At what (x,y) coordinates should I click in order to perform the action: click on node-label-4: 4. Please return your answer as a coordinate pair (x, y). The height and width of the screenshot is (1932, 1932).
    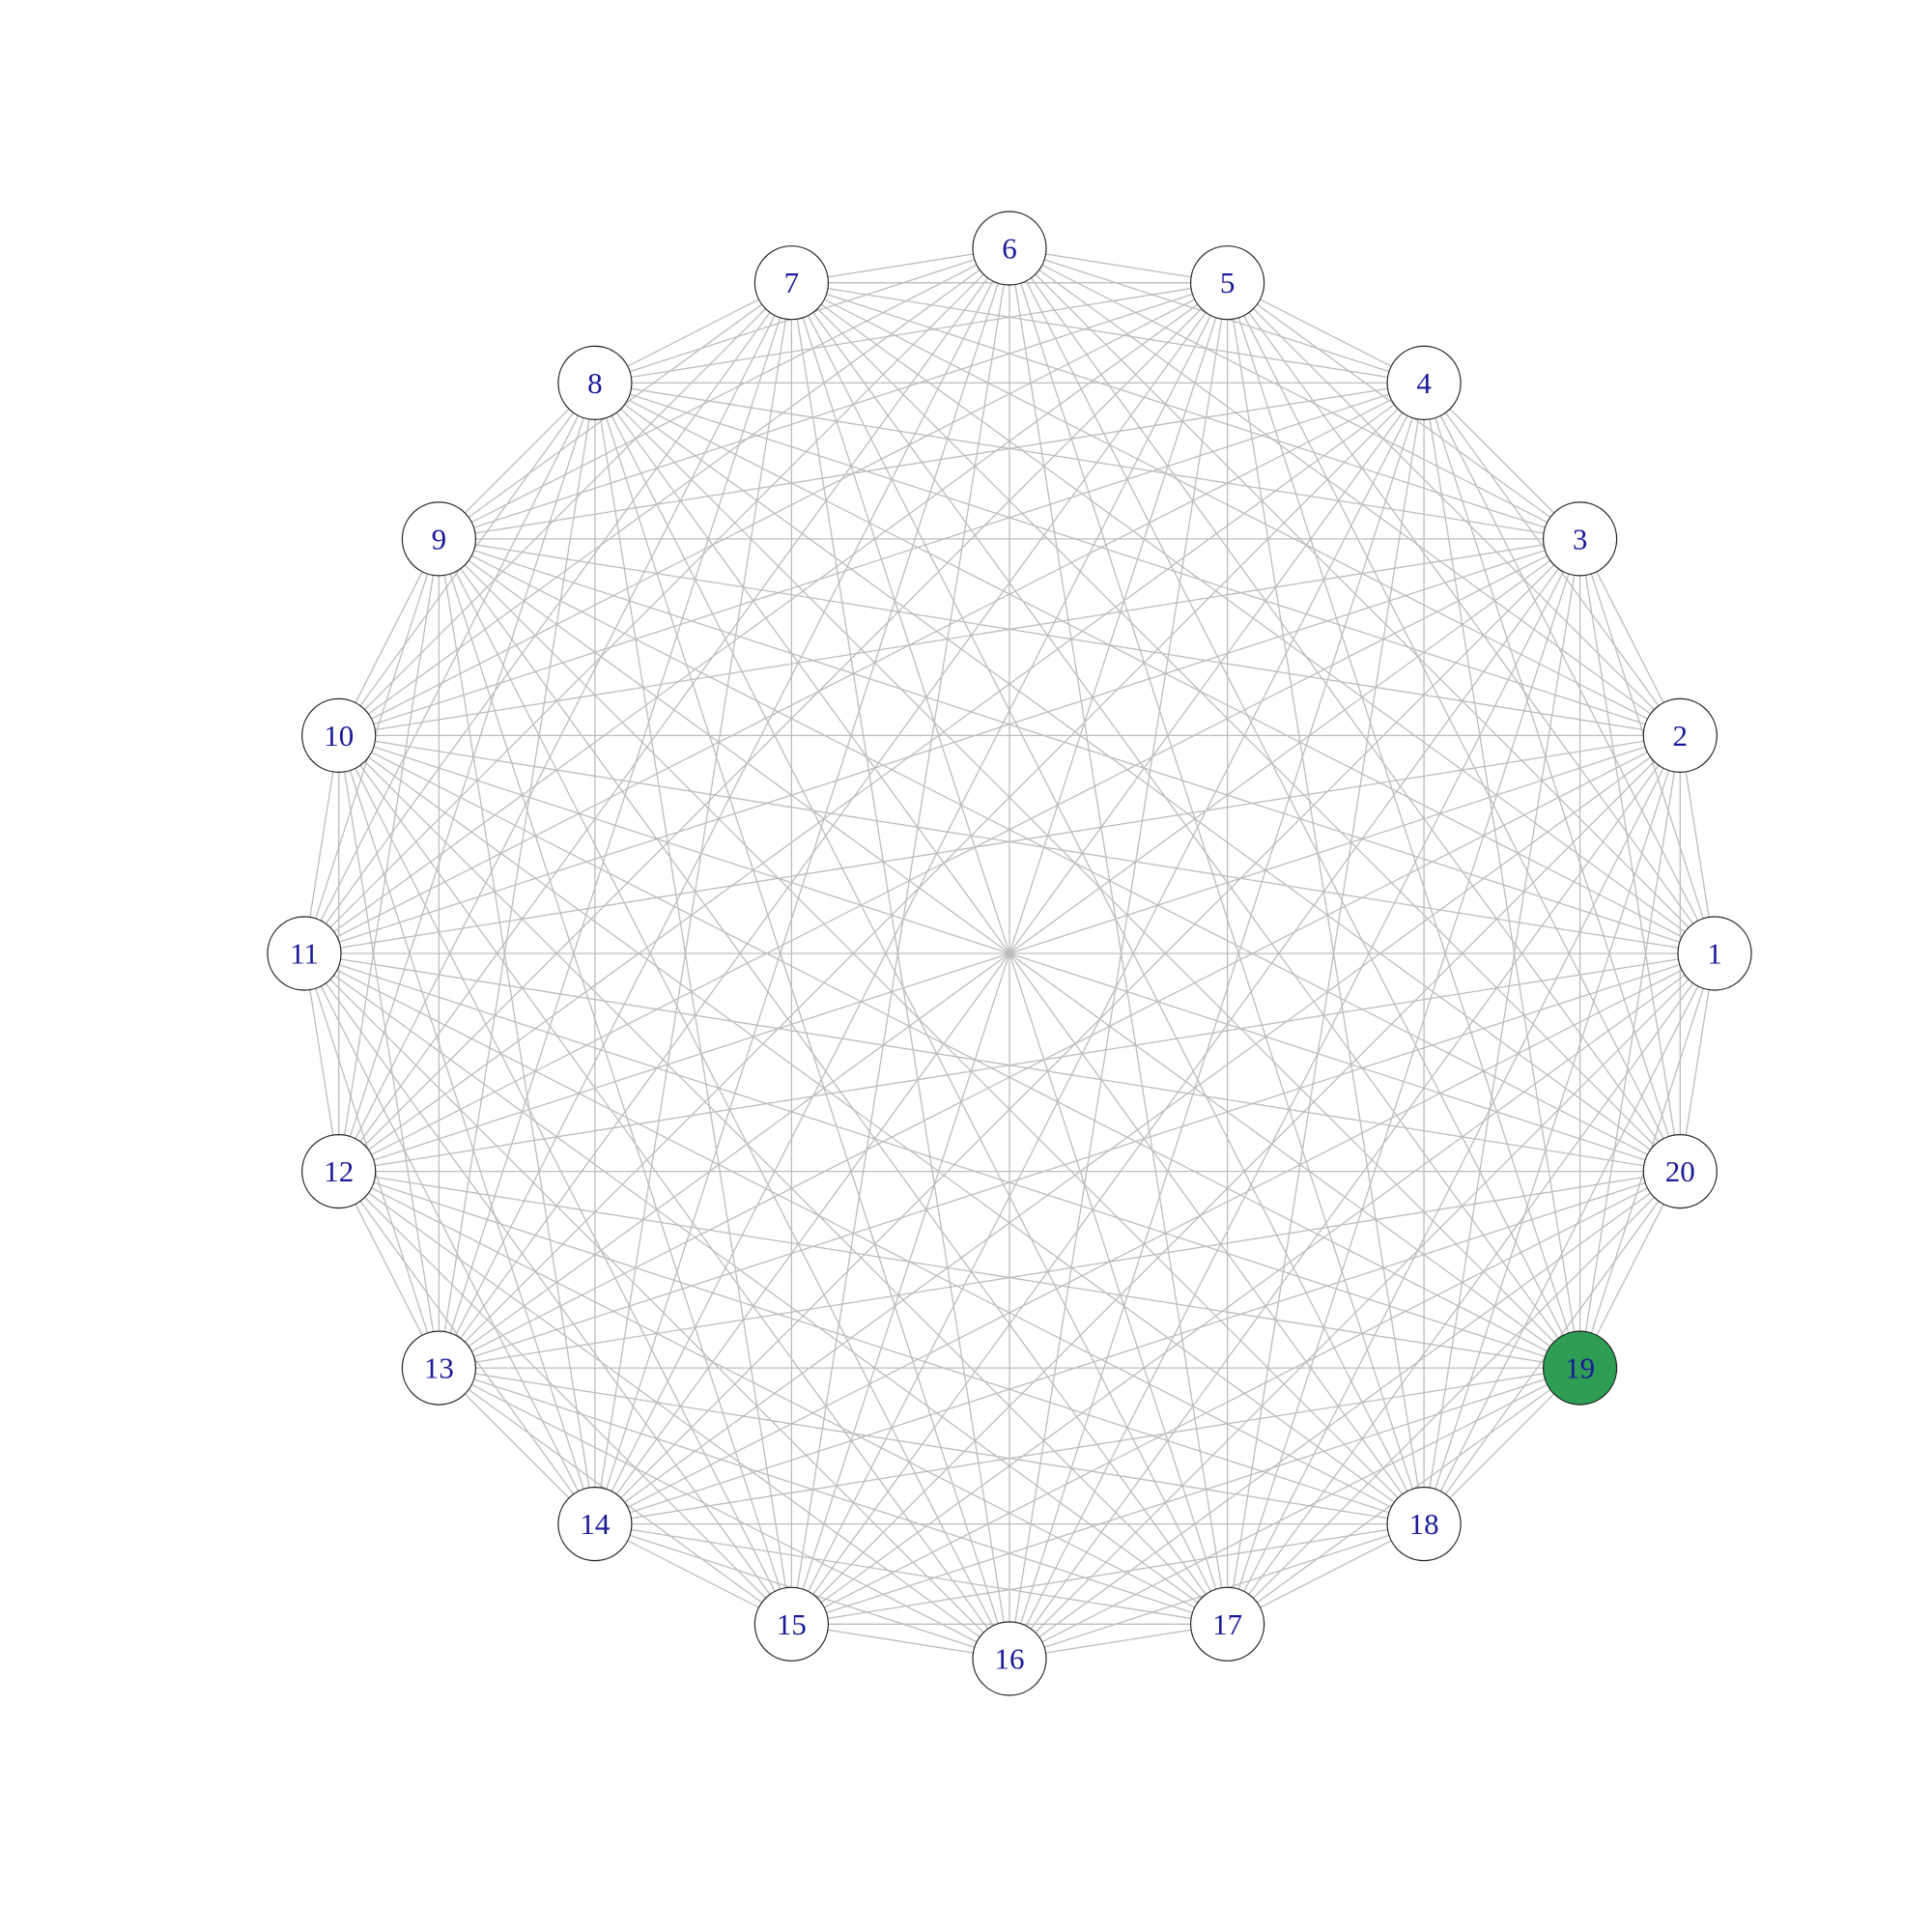
    Looking at the image, I should click on (1424, 383).